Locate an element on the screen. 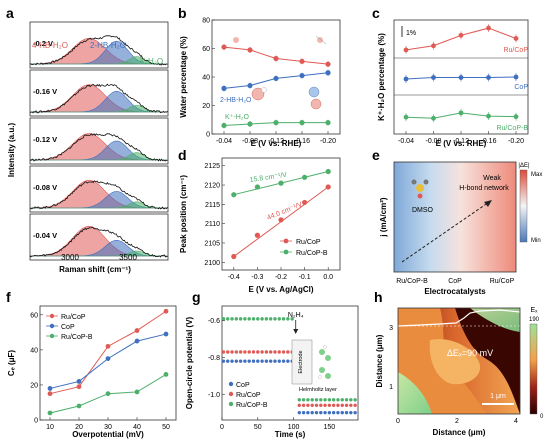 The width and height of the screenshot is (554, 440). h-surface-potential-map is located at coordinates (459, 361).